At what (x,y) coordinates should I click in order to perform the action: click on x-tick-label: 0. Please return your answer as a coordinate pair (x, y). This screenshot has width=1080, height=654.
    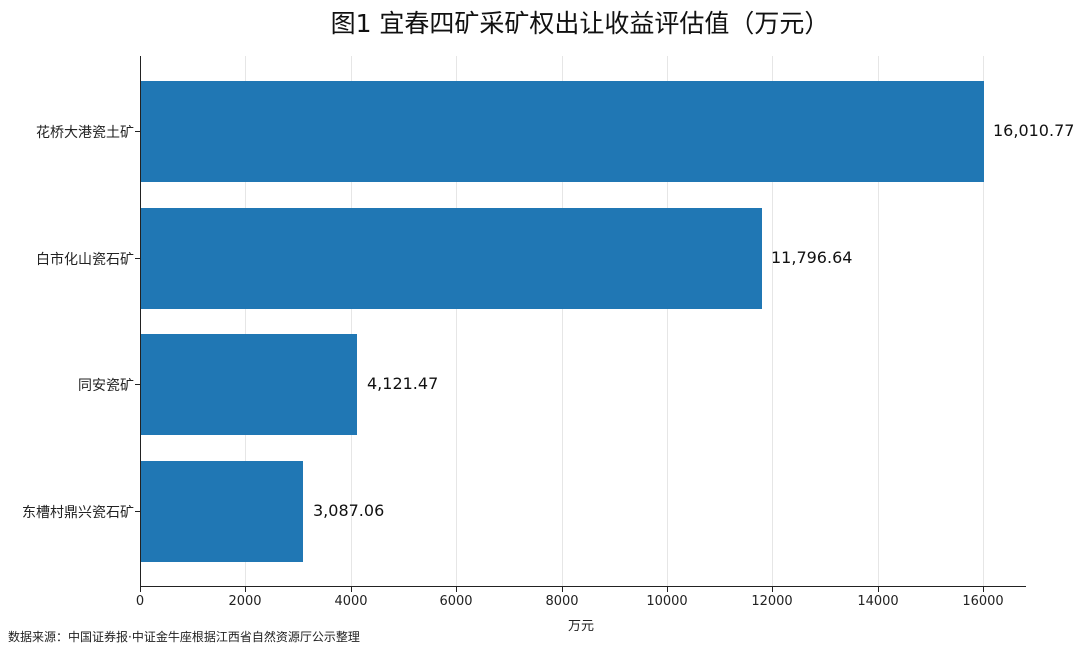
    Looking at the image, I should click on (140, 601).